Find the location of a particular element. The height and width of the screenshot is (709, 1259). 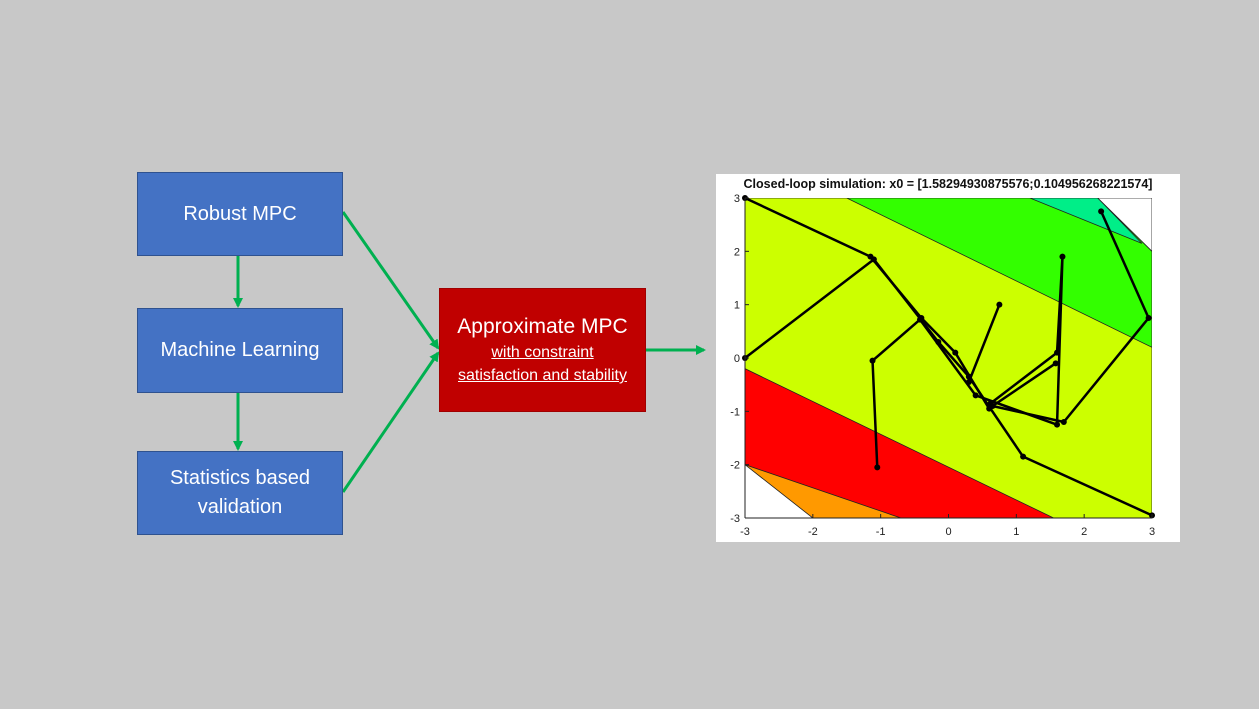

robust-mpc-label: Robust MPC is located at coordinates (240, 213).